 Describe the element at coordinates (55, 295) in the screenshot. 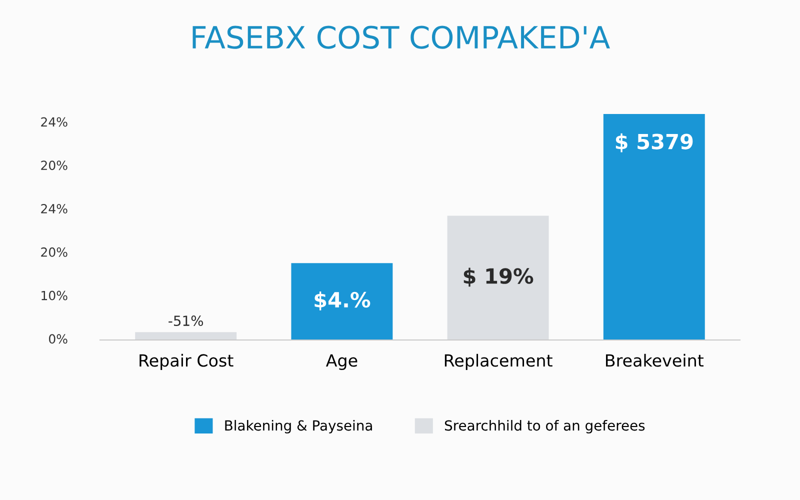

I see `text: 10%` at that location.